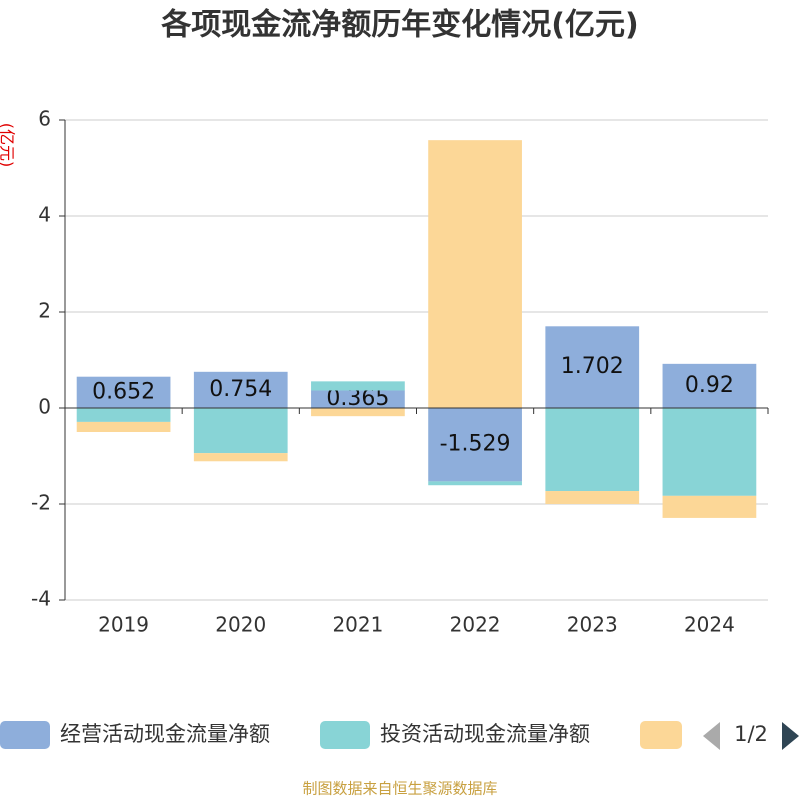  I want to click on chart-title: 各项现金流净额历年变化情况(亿元), so click(399, 25).